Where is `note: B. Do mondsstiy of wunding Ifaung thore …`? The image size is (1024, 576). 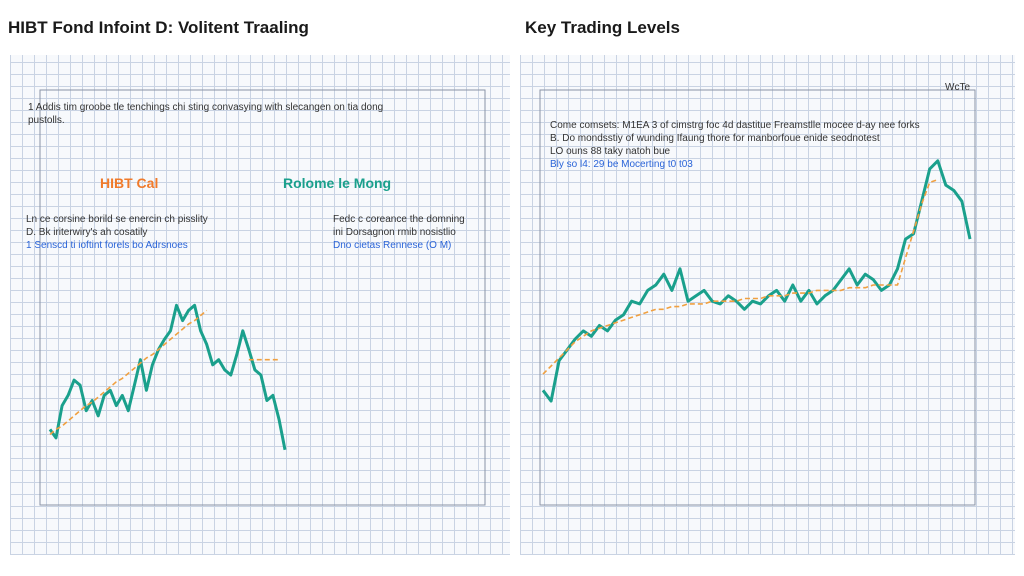 note: B. Do mondsstiy of wunding Ifaung thore … is located at coordinates (715, 138).